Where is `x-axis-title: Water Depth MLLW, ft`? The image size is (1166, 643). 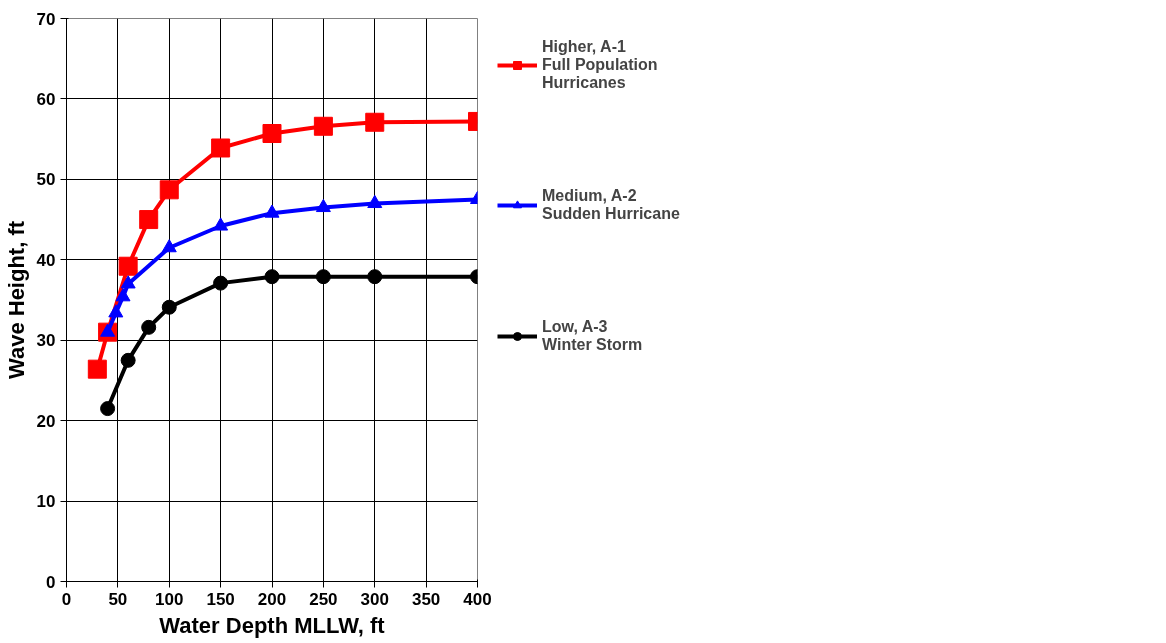 x-axis-title: Water Depth MLLW, ft is located at coordinates (272, 625).